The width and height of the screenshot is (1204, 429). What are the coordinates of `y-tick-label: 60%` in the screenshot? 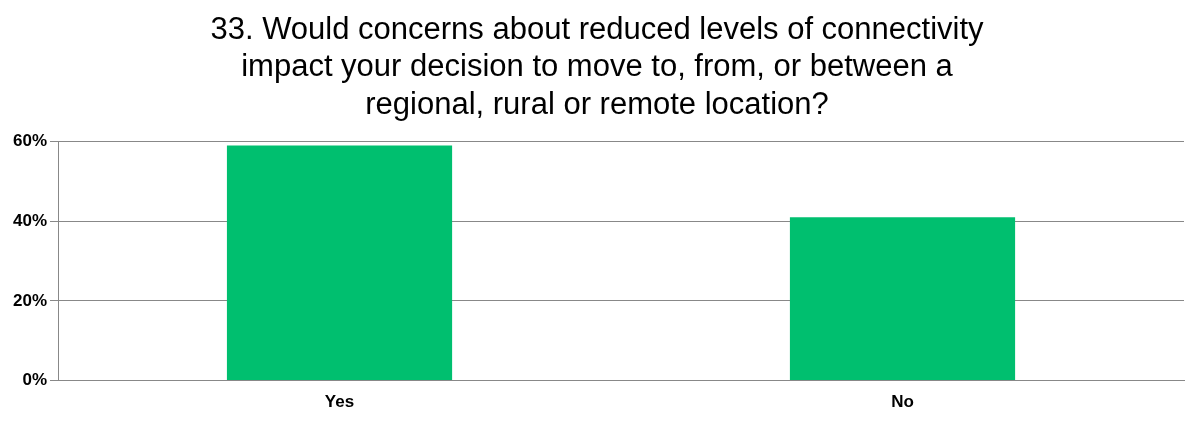 It's located at (30, 141).